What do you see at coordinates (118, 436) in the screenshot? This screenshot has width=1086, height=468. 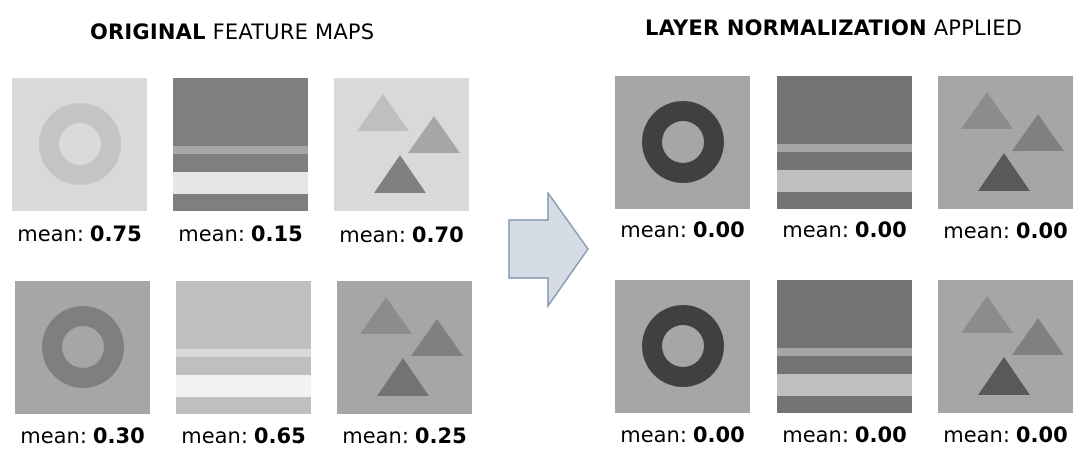 I see `mean-value: 0.30` at bounding box center [118, 436].